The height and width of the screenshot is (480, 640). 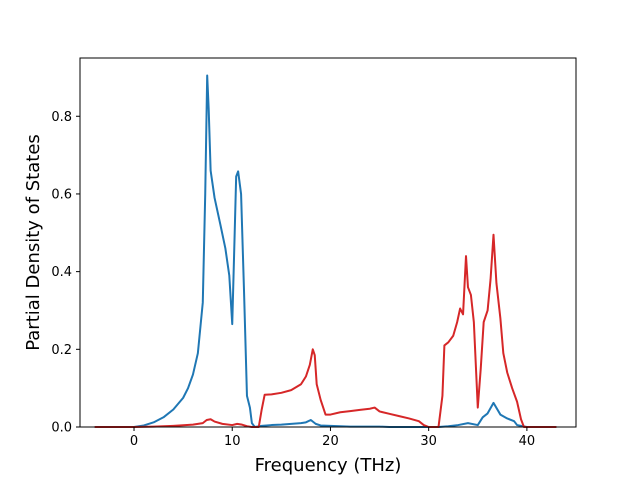 What do you see at coordinates (134, 441) in the screenshot?
I see `x-tick-label: 0` at bounding box center [134, 441].